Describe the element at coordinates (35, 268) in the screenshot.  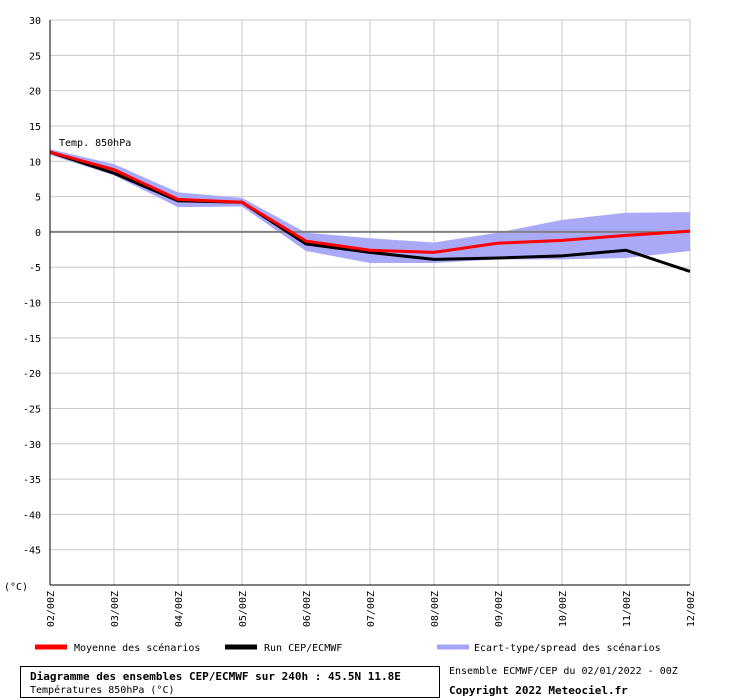
I see `y-tick-label: -5` at that location.